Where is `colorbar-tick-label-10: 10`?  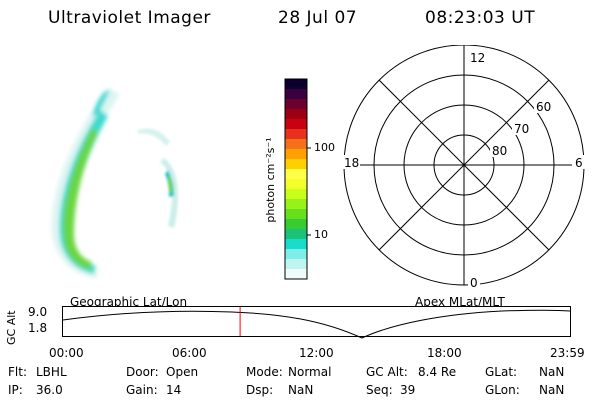 colorbar-tick-label-10: 10 is located at coordinates (321, 234).